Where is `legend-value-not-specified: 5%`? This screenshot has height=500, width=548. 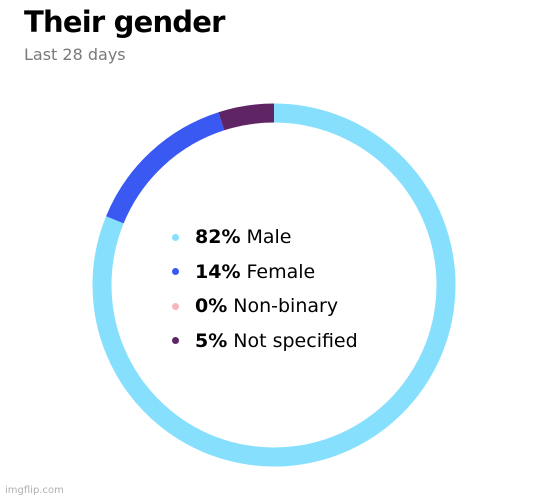
legend-value-not-specified: 5% is located at coordinates (211, 340).